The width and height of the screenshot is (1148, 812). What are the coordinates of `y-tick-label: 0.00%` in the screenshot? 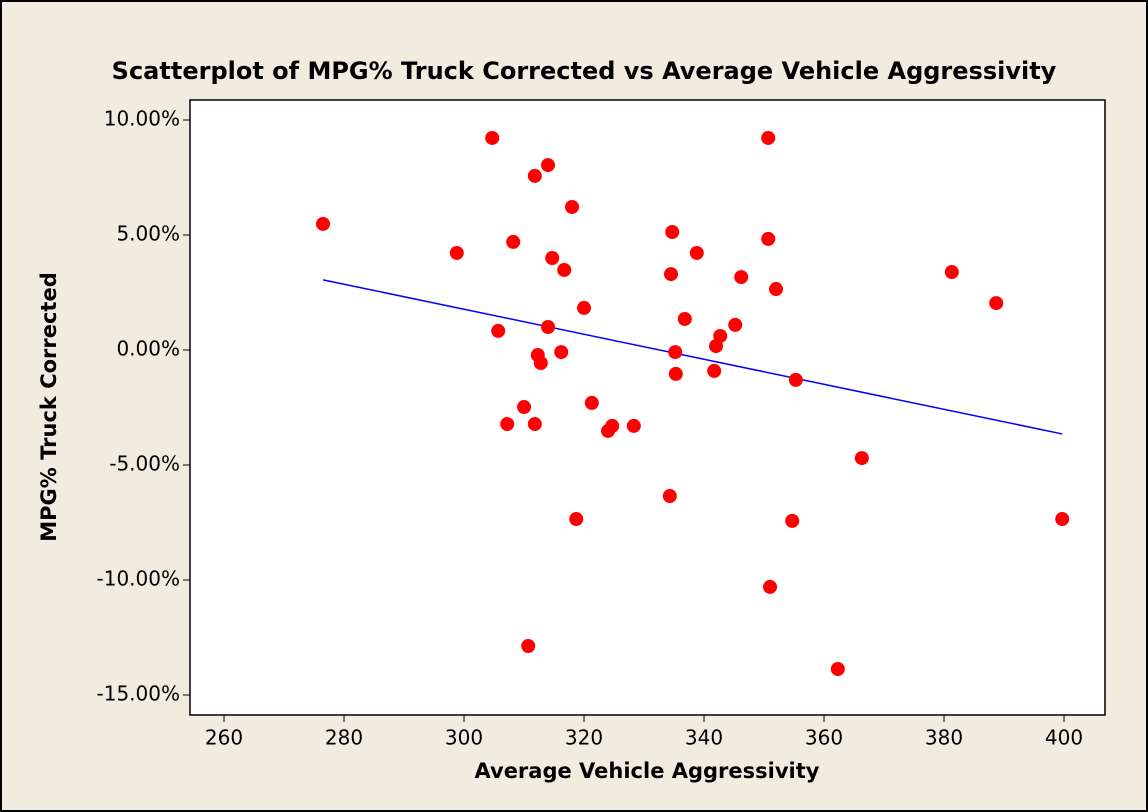 It's located at (148, 349).